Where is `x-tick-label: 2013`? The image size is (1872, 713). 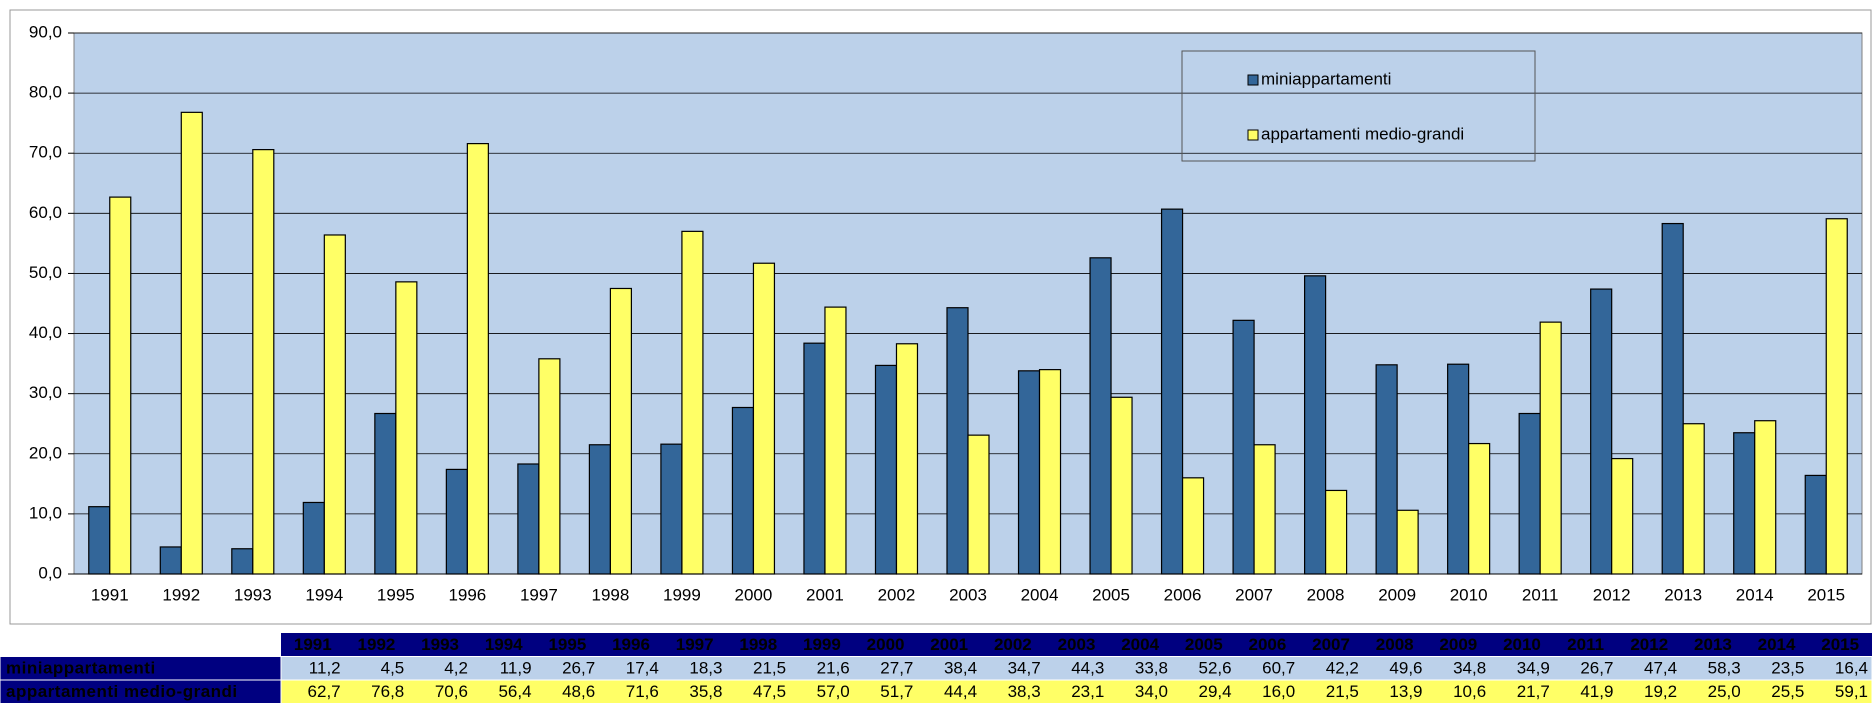 x-tick-label: 2013 is located at coordinates (1683, 594).